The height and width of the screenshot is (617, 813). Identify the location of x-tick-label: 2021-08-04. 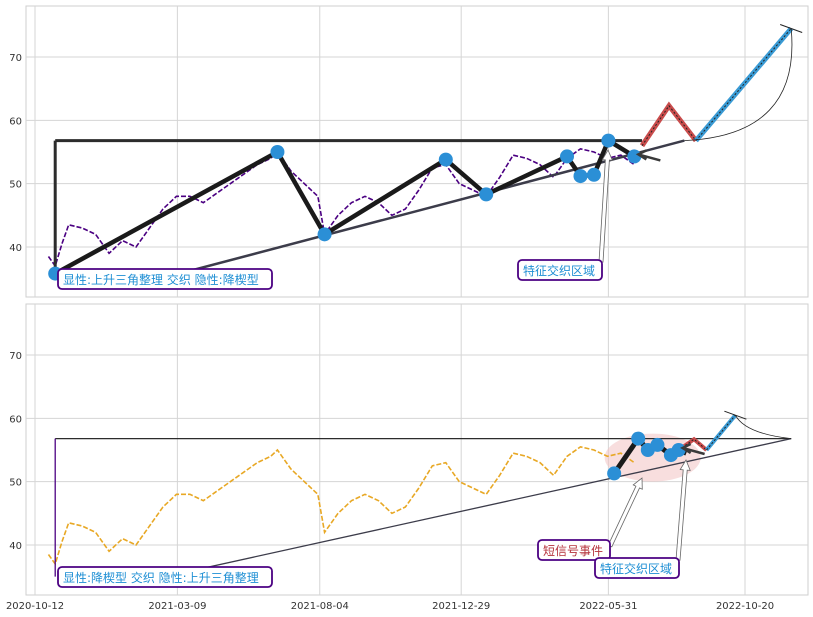
(320, 606).